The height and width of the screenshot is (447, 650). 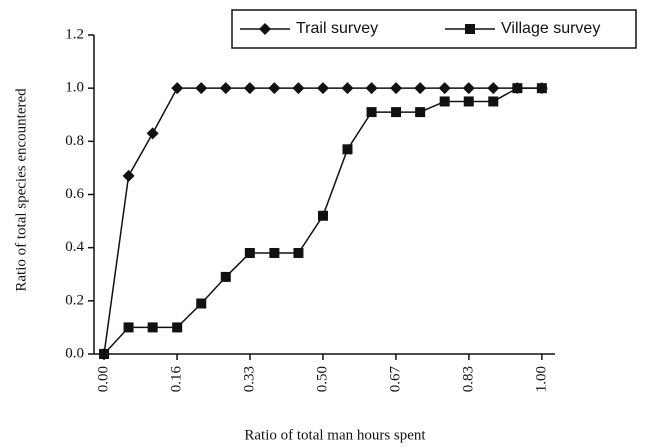 I want to click on y-tick-label: 0.6, so click(x=74, y=194).